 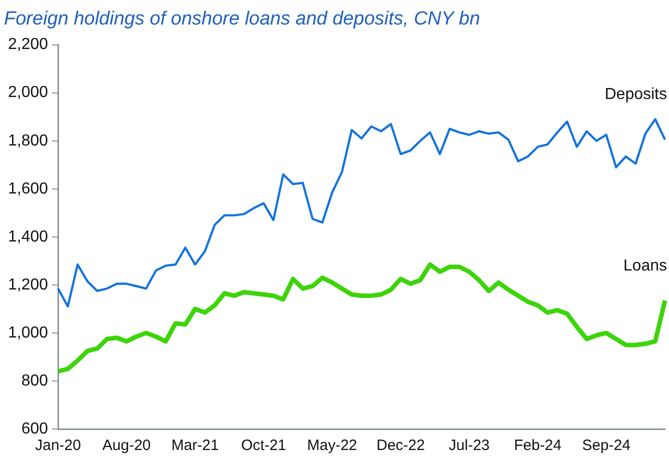 What do you see at coordinates (28, 237) in the screenshot?
I see `y-tick-label: 1,400` at bounding box center [28, 237].